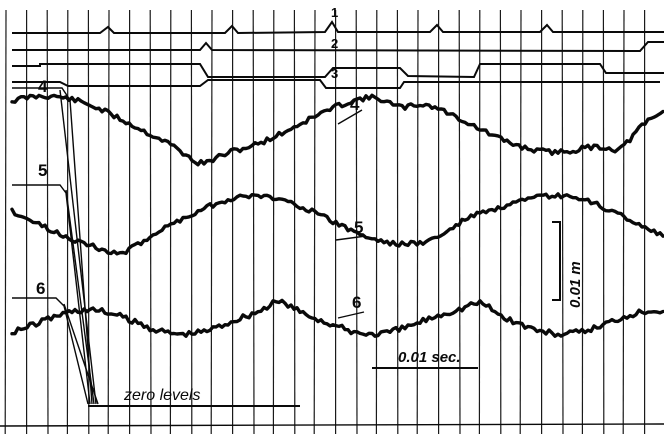 This screenshot has height=436, width=664. Describe the element at coordinates (40, 288) in the screenshot. I see `trace-6-left-label: 6` at that location.